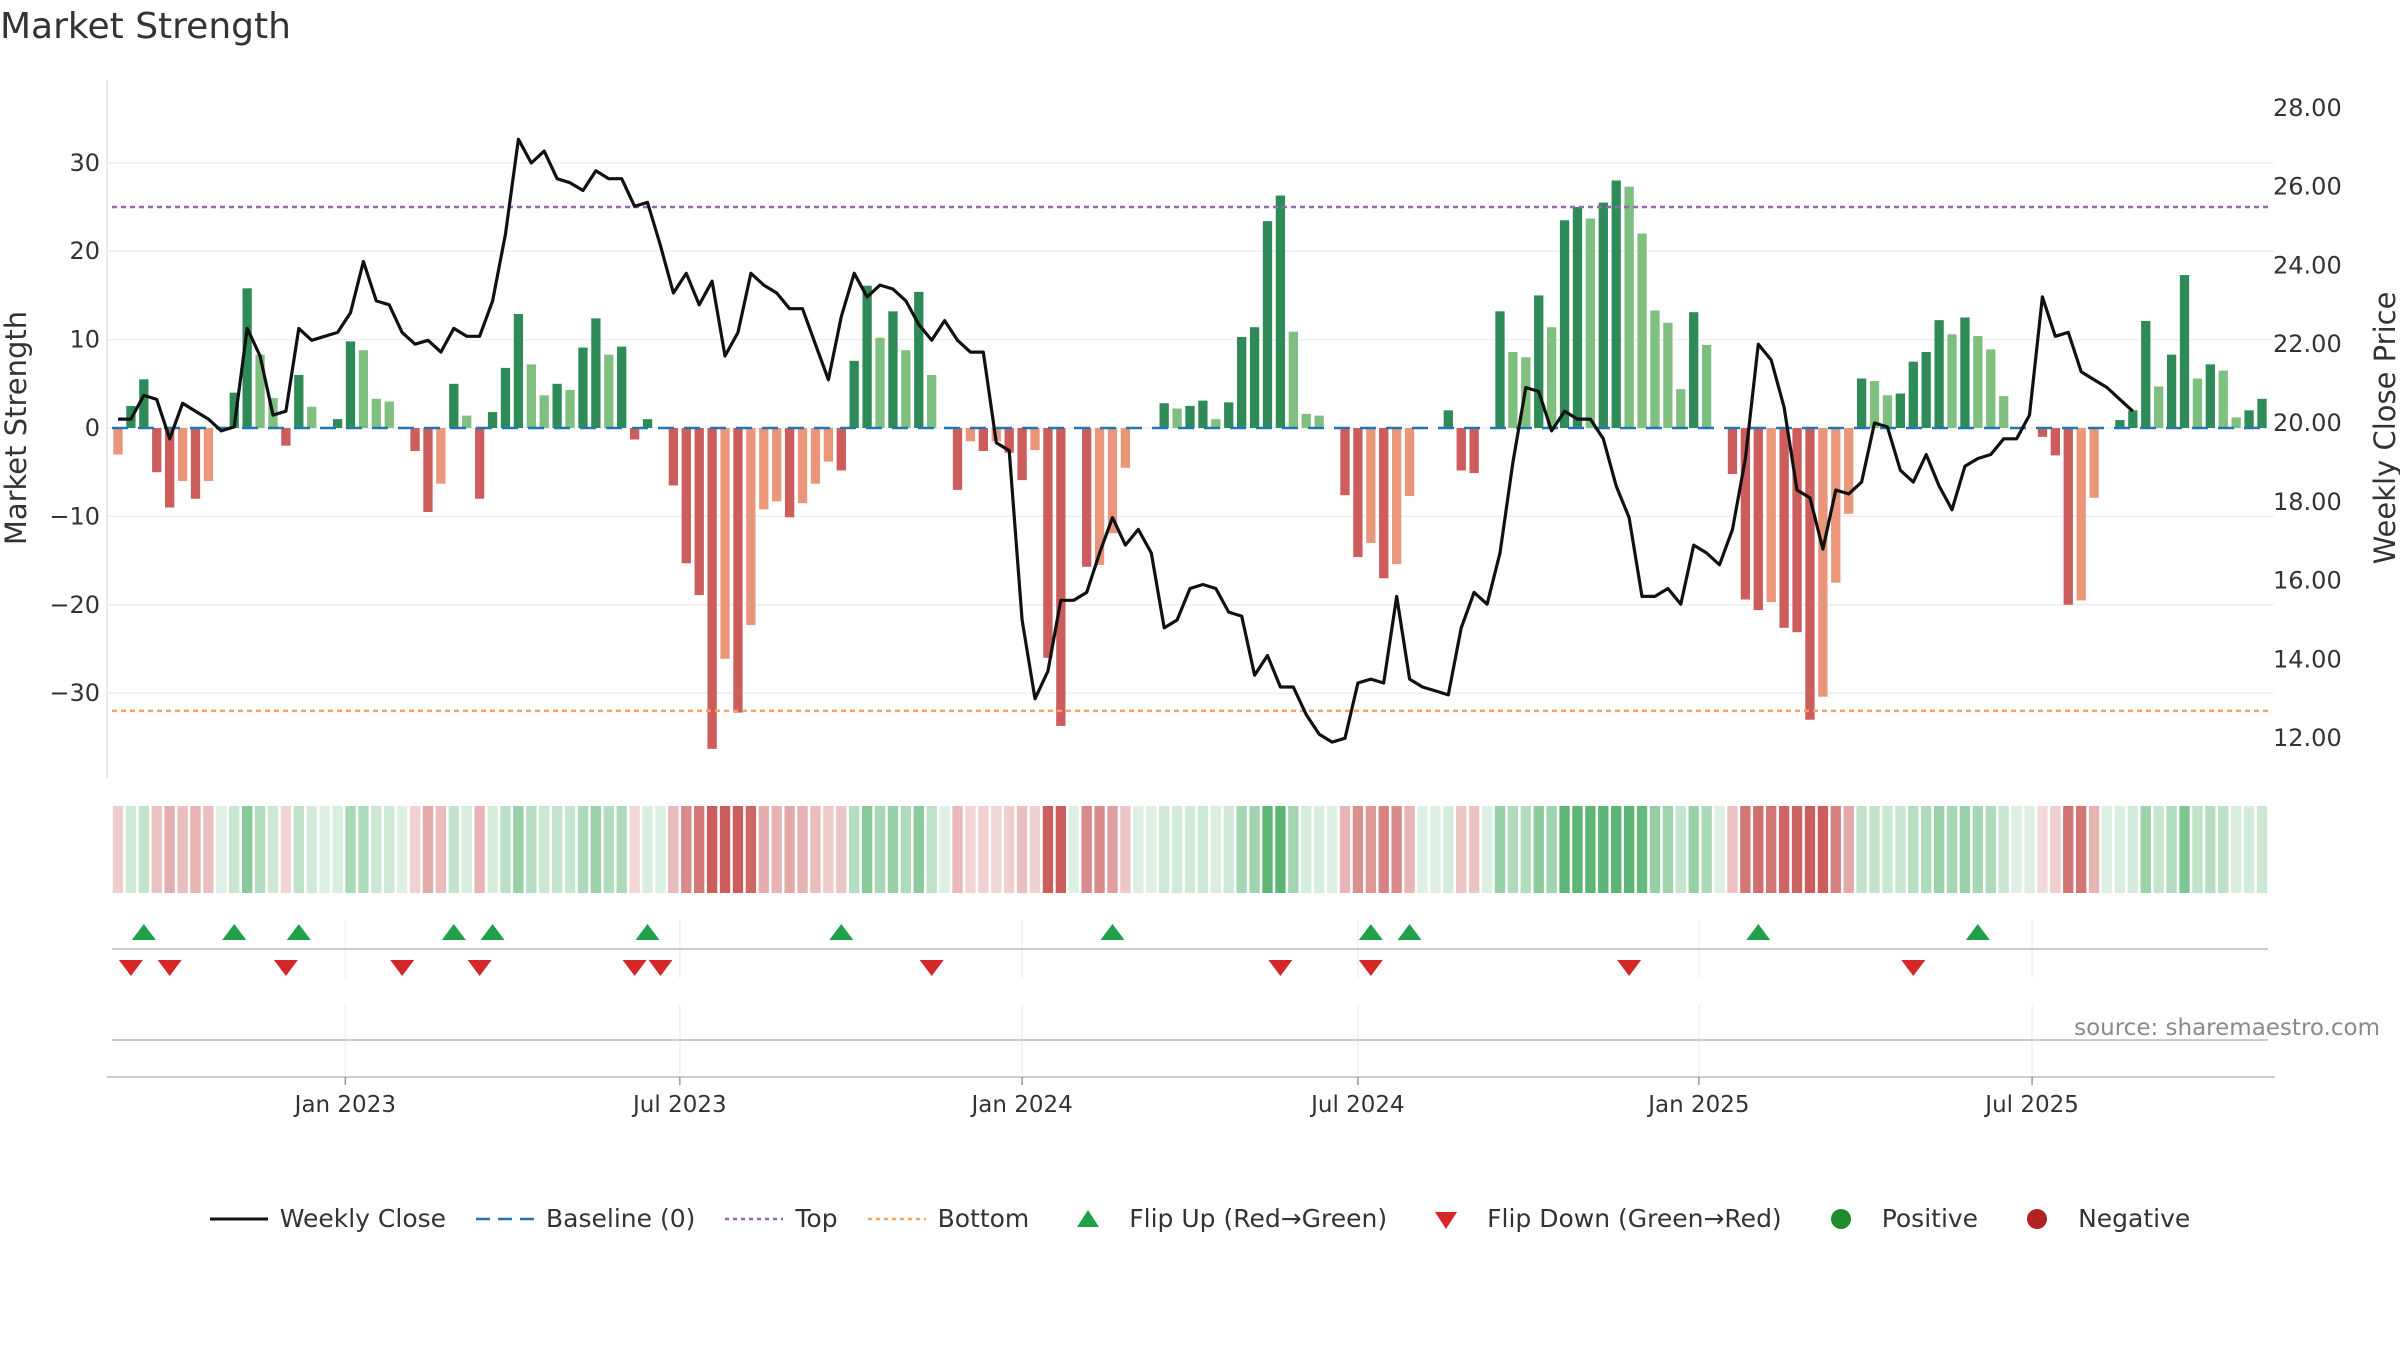 This screenshot has height=1350, width=2400. What do you see at coordinates (2307, 265) in the screenshot?
I see `right-tick-label: 24.00` at bounding box center [2307, 265].